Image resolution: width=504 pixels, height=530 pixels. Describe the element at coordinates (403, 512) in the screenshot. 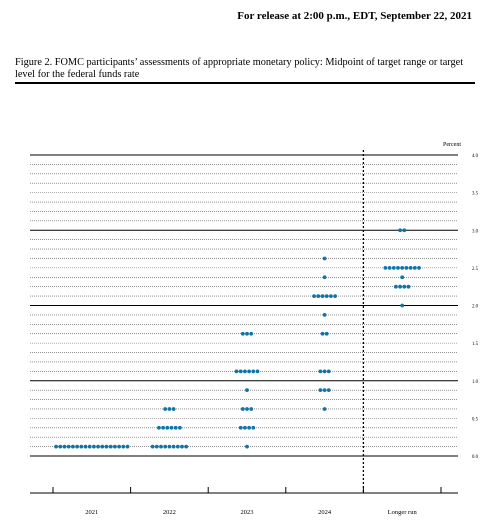

I see `x-tick-label: Longer run` at that location.